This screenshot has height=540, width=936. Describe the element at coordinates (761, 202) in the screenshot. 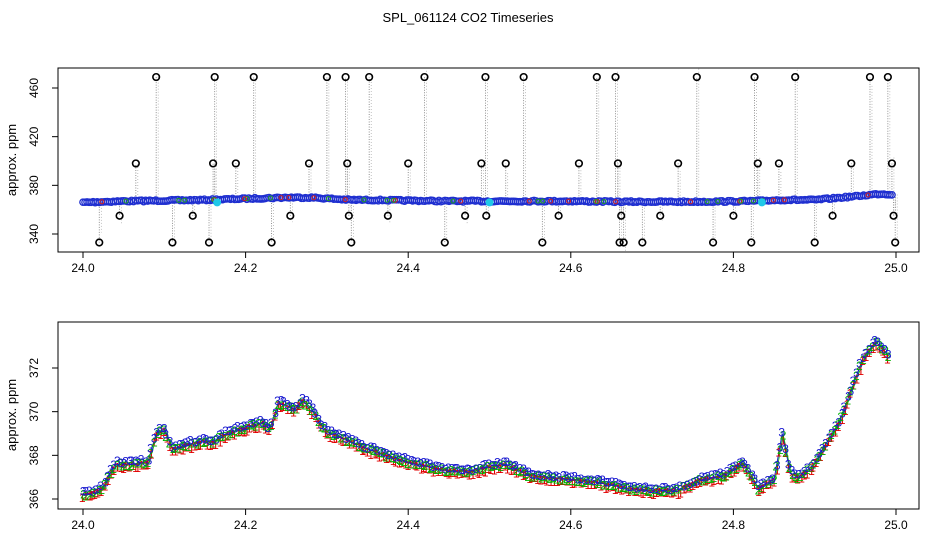

I see `highlight-point` at that location.